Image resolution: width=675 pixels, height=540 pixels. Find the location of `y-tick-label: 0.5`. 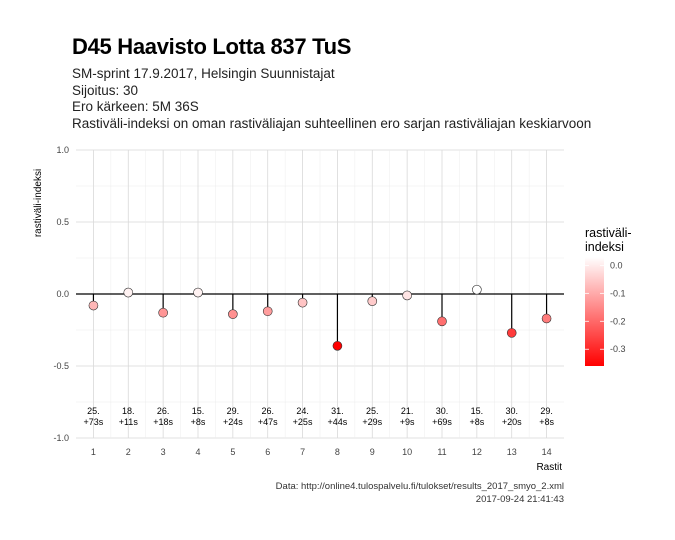

y-tick-label: 0.5 is located at coordinates (62, 222).